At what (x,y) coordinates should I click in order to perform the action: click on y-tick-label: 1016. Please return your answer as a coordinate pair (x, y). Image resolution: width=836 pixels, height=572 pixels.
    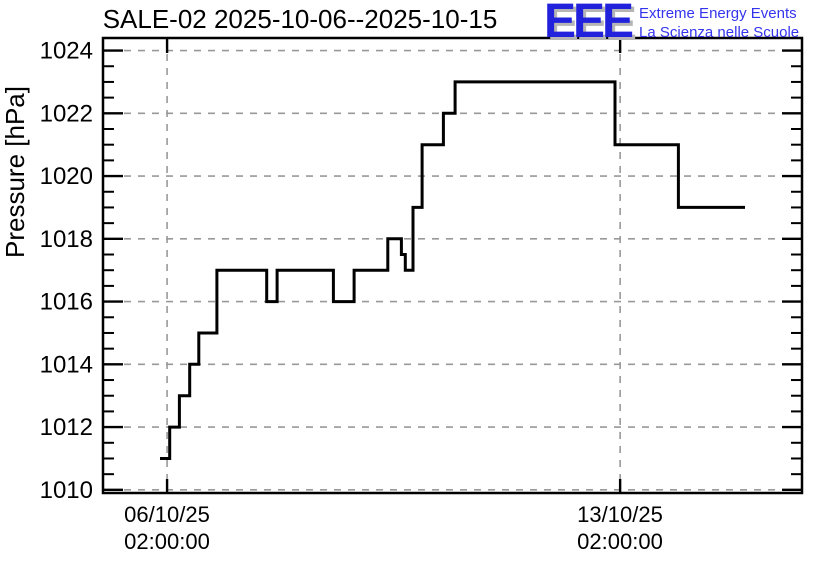
    Looking at the image, I should click on (66, 302).